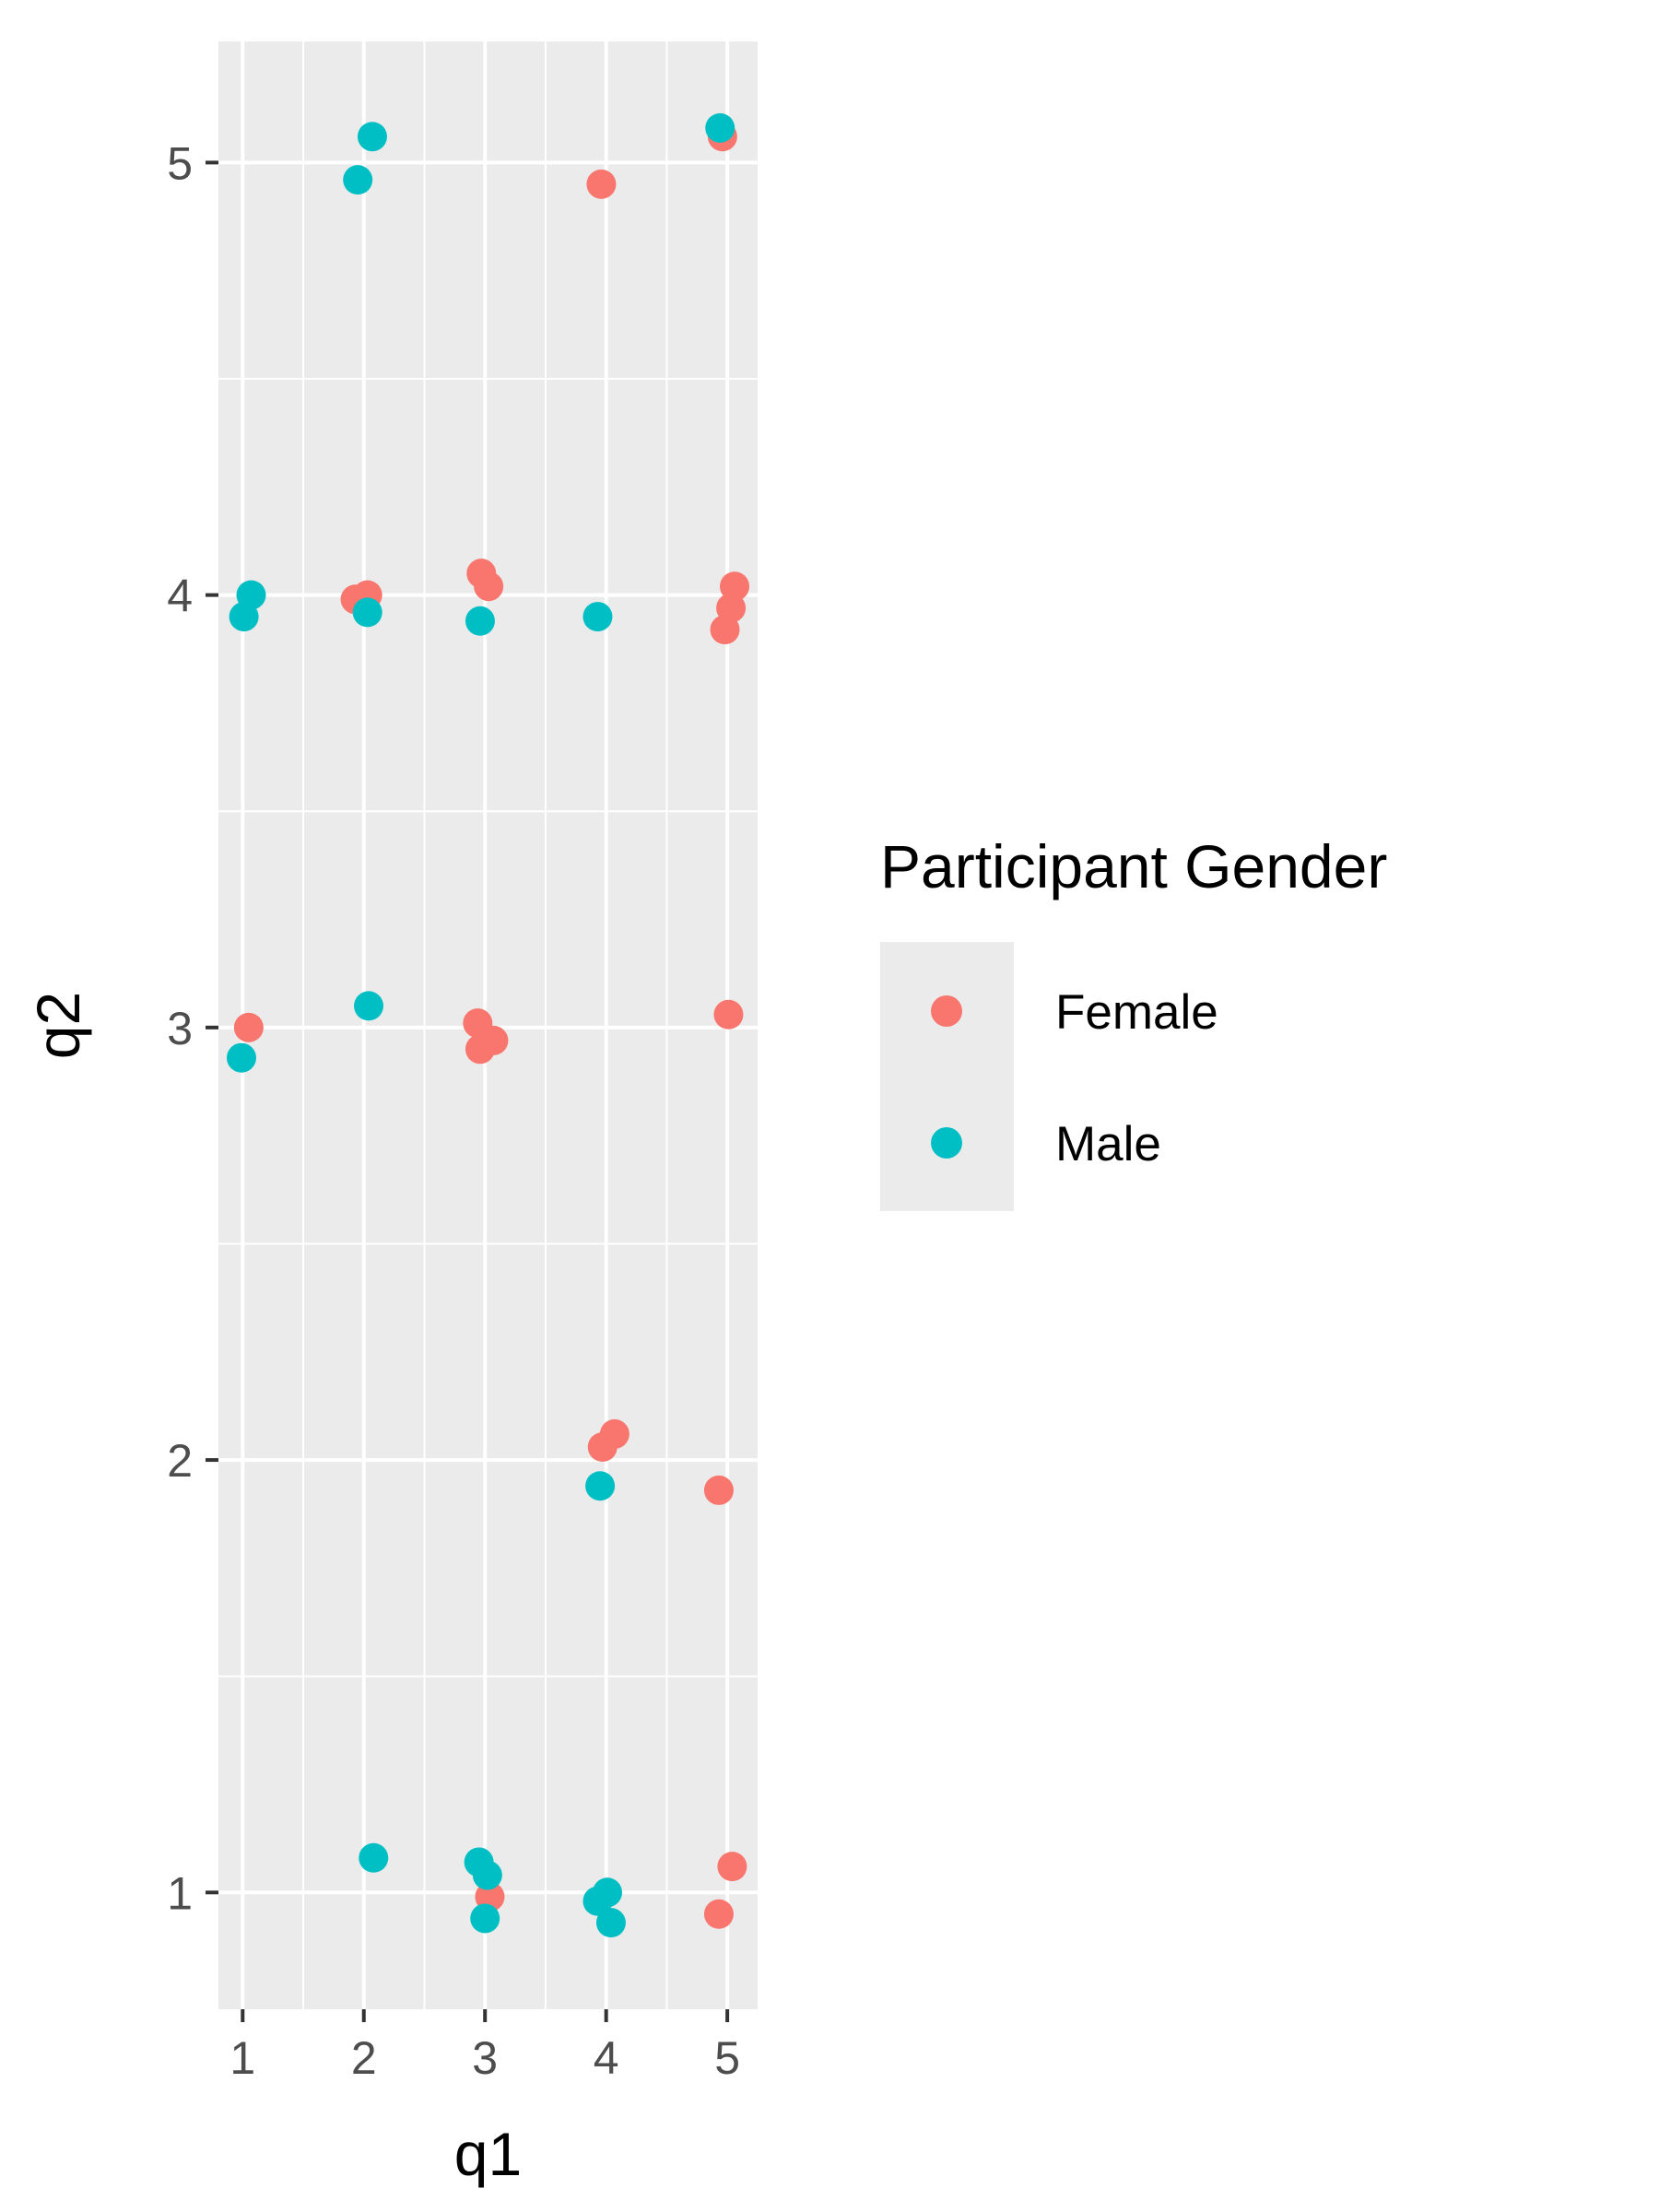  What do you see at coordinates (1108, 1144) in the screenshot?
I see `legend-label-male: Male` at bounding box center [1108, 1144].